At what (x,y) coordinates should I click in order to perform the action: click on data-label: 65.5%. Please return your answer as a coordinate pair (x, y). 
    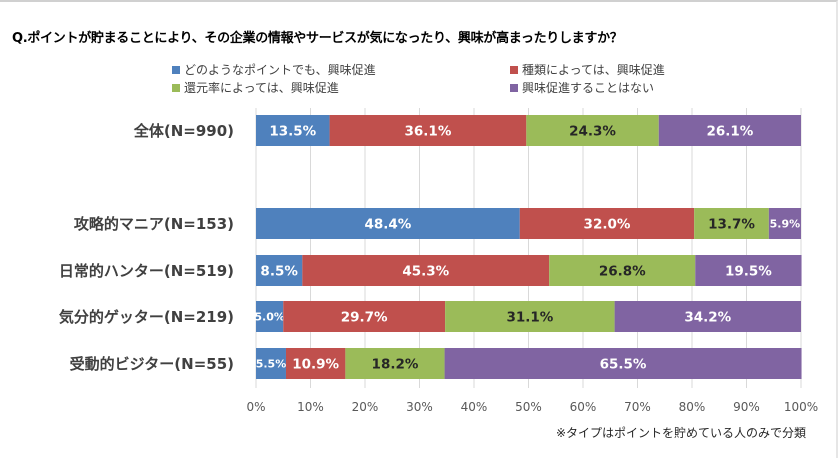
    Looking at the image, I should click on (623, 364).